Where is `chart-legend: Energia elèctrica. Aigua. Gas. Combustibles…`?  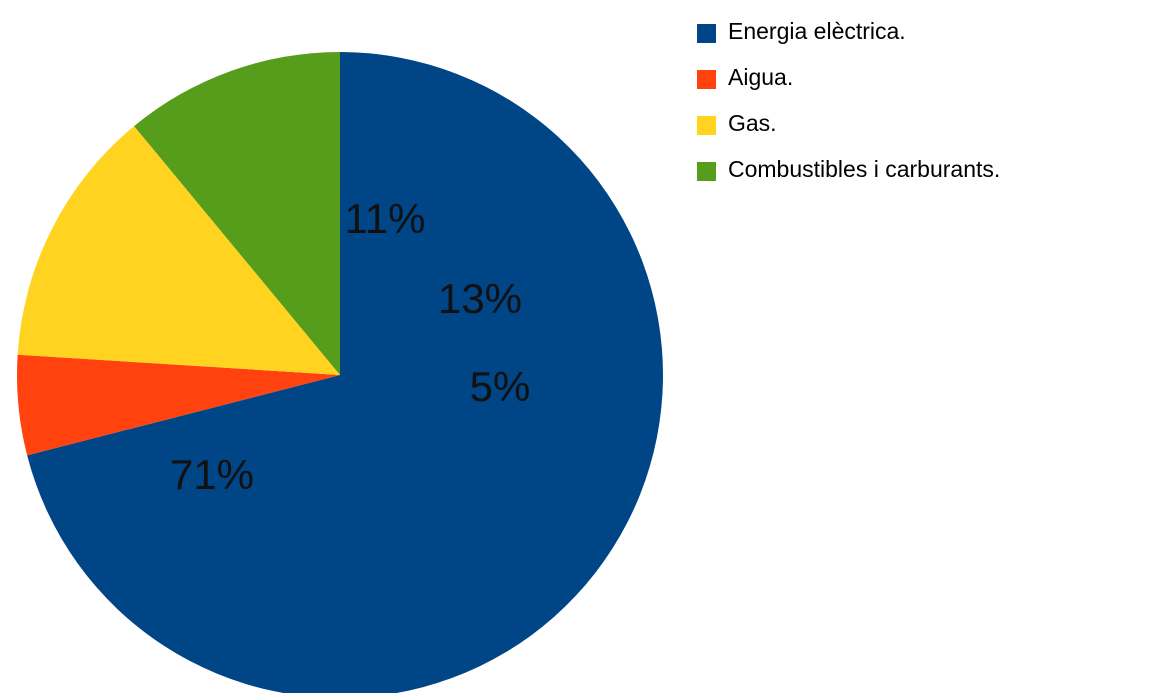 chart-legend: Energia elèctrica. Aigua. Gas. Combustibles… is located at coordinates (848, 100).